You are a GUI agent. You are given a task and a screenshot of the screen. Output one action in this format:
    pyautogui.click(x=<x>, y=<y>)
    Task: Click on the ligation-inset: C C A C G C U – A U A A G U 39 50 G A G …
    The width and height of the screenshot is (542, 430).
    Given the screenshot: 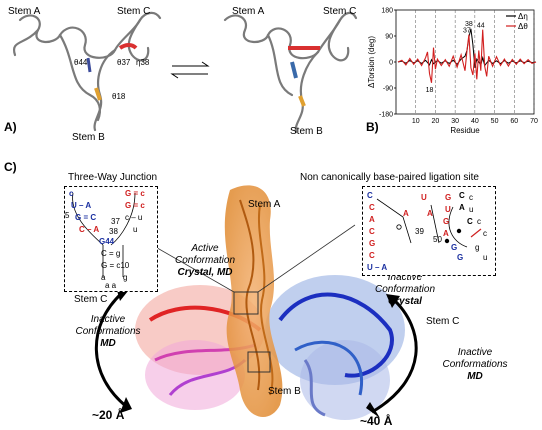 What is the action you would take?
    pyautogui.click(x=429, y=231)
    